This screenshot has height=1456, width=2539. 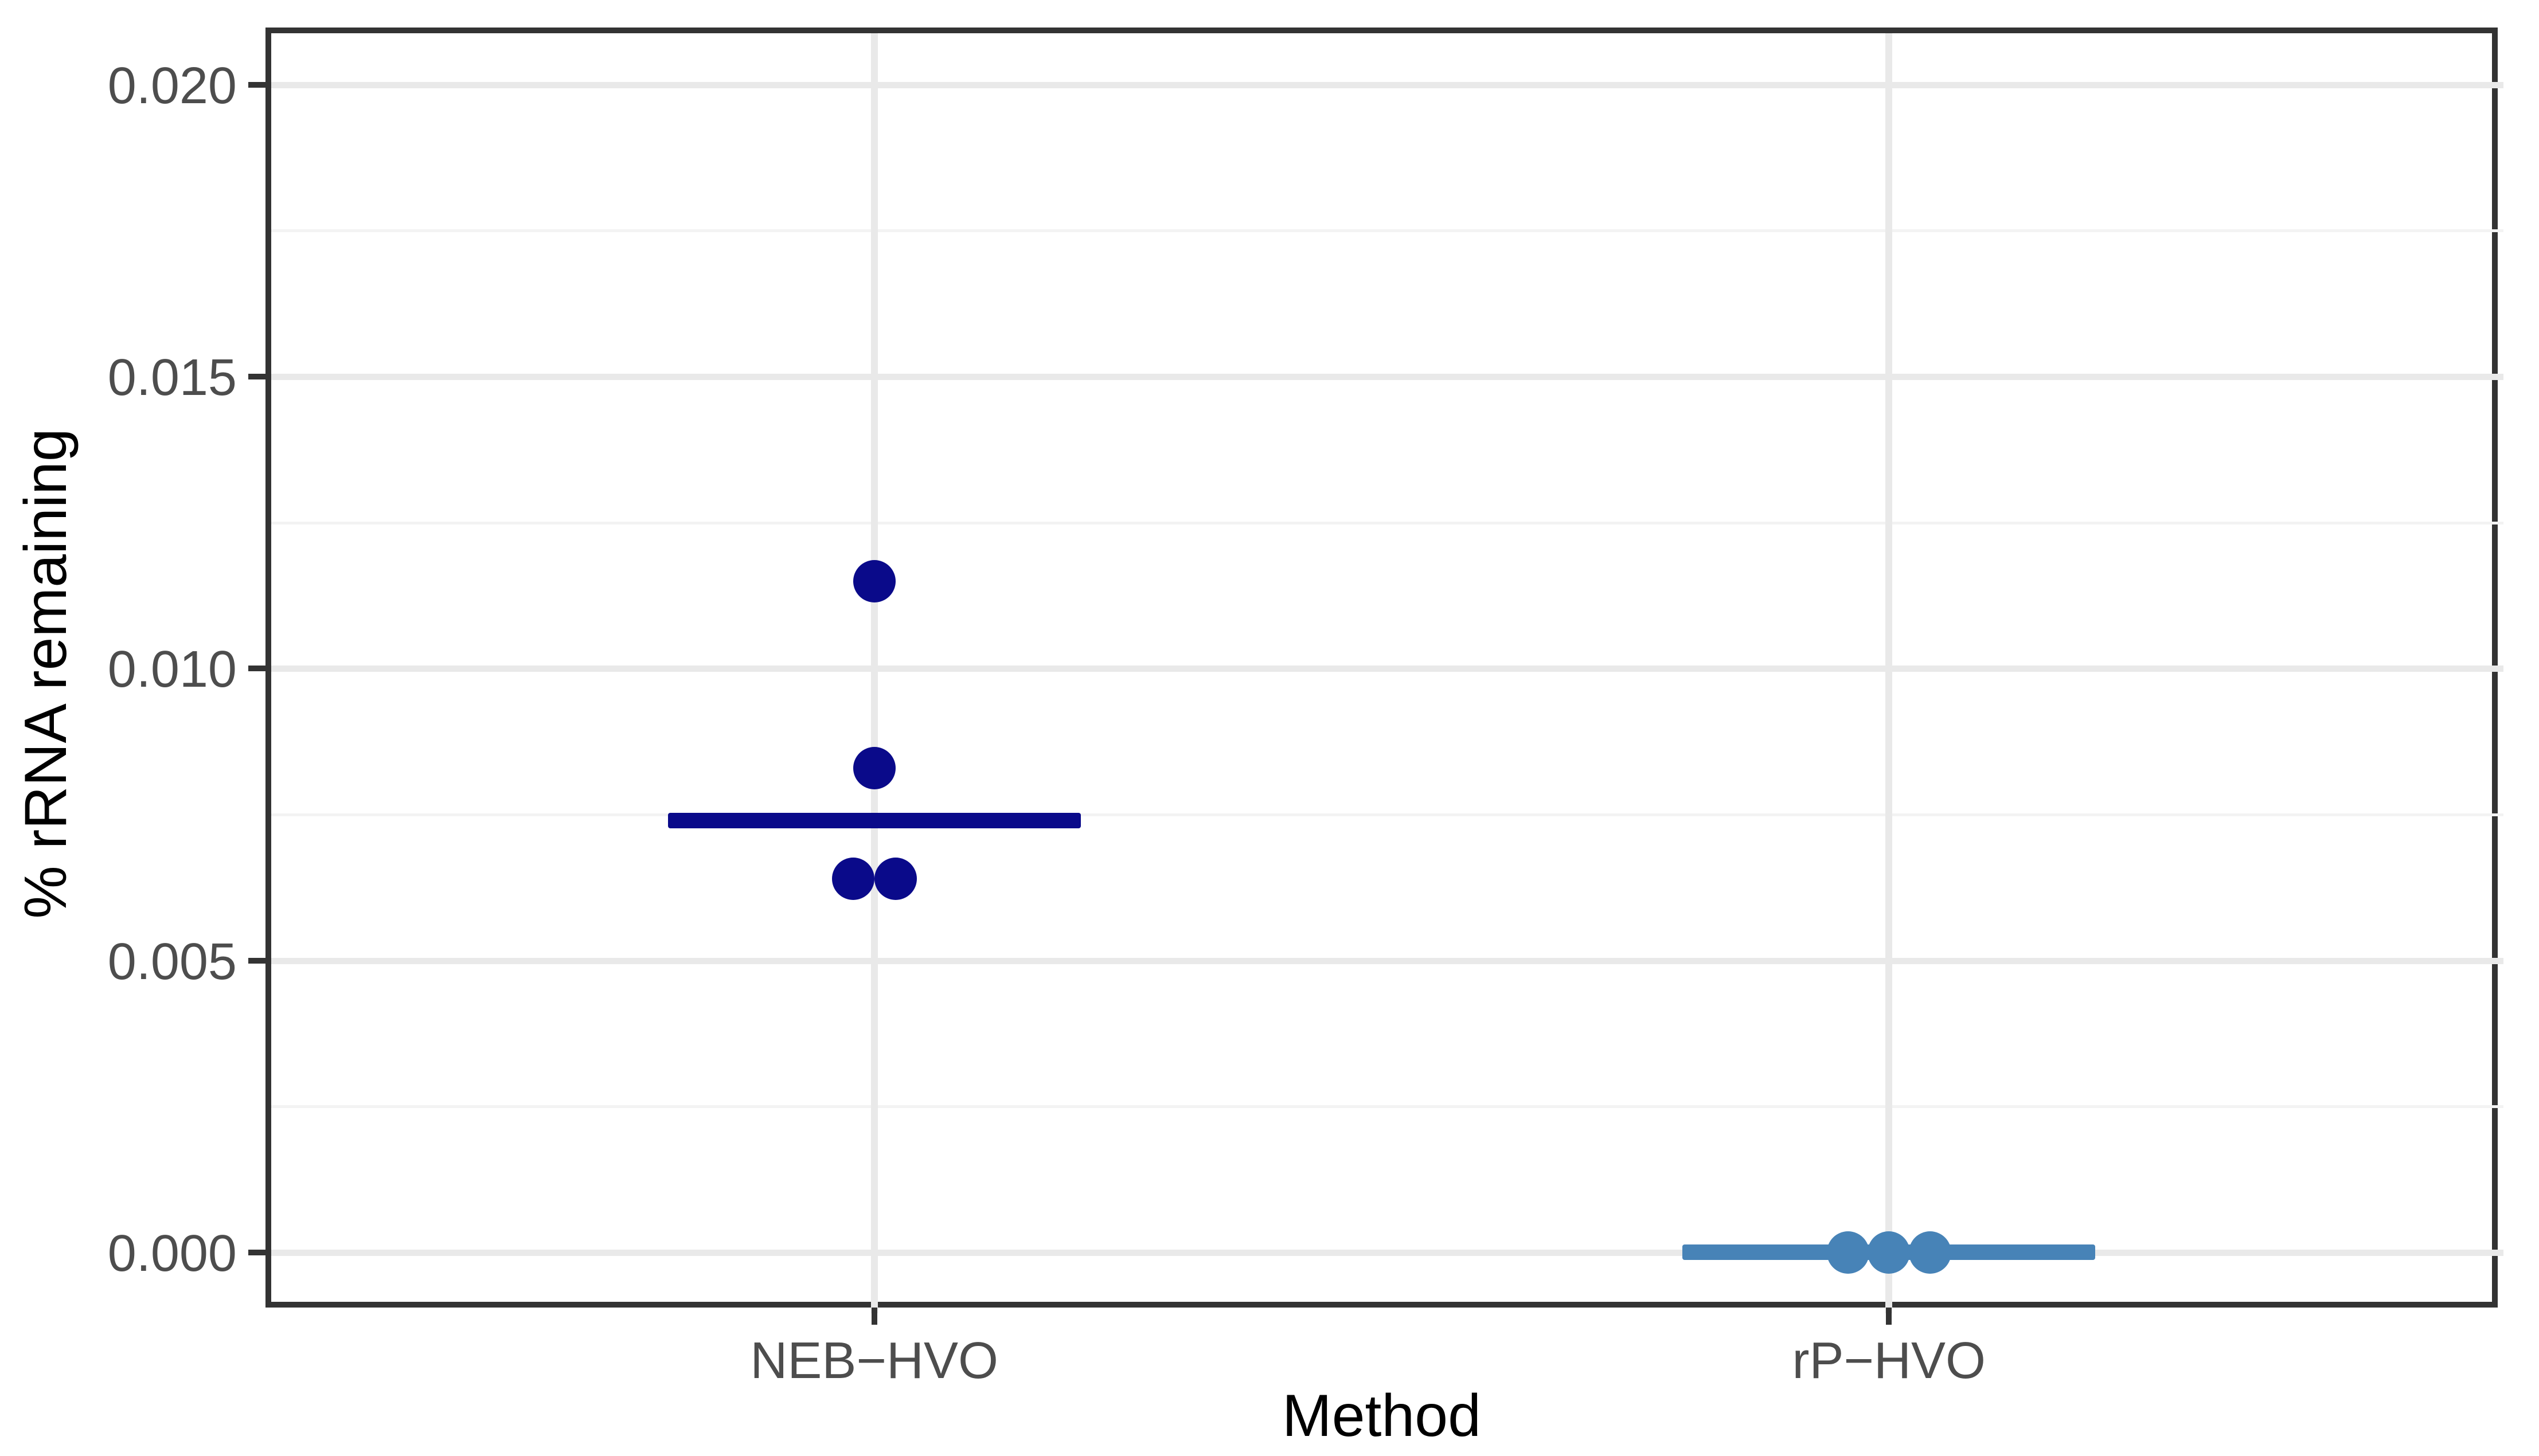 What do you see at coordinates (172, 1253) in the screenshot?
I see `y-tick-label: 0.000` at bounding box center [172, 1253].